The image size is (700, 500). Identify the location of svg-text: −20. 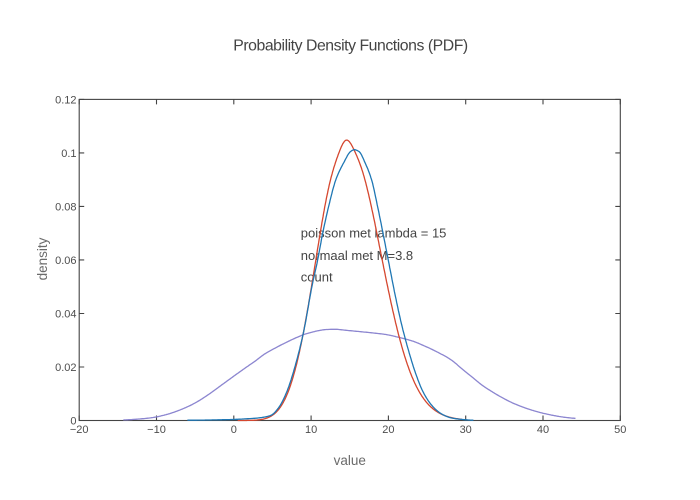
(79, 430).